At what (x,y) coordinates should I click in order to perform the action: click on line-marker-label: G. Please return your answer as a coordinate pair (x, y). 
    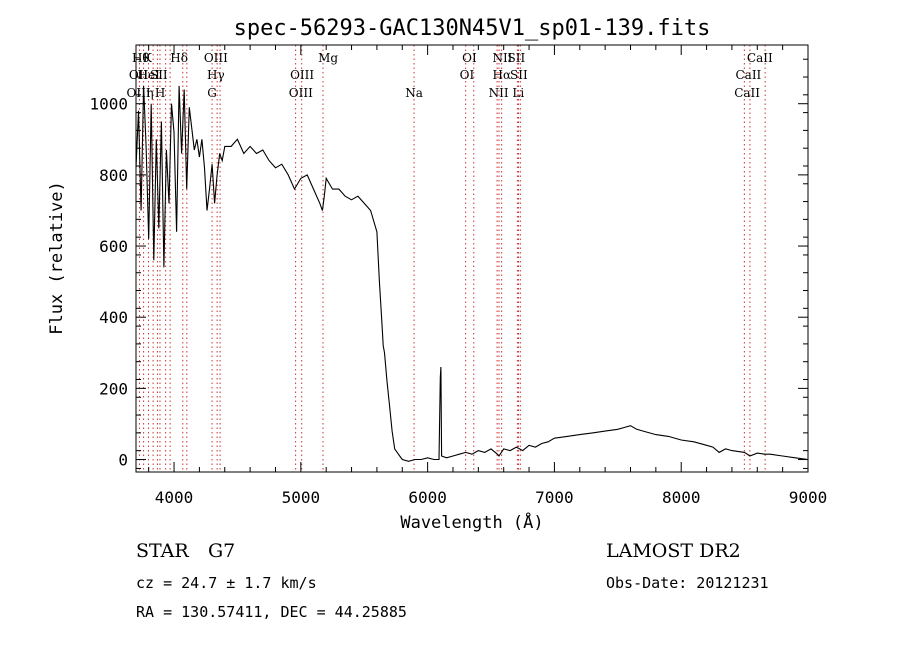
    Looking at the image, I should click on (212, 93).